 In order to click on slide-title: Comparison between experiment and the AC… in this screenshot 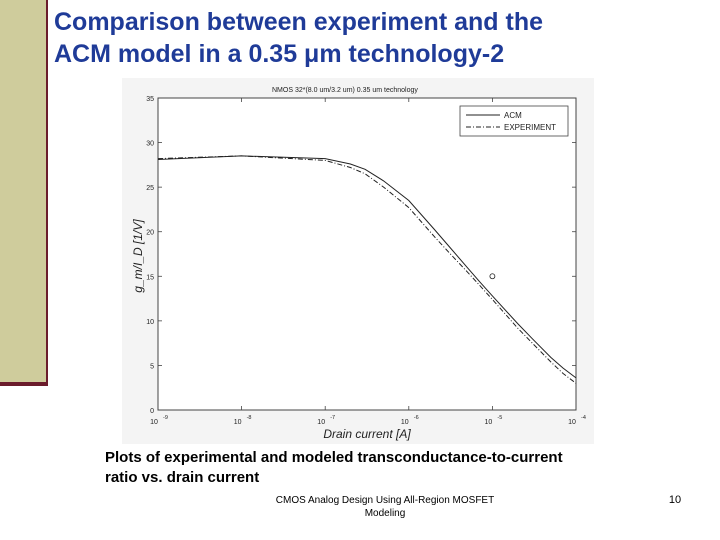, I will do `click(384, 38)`.